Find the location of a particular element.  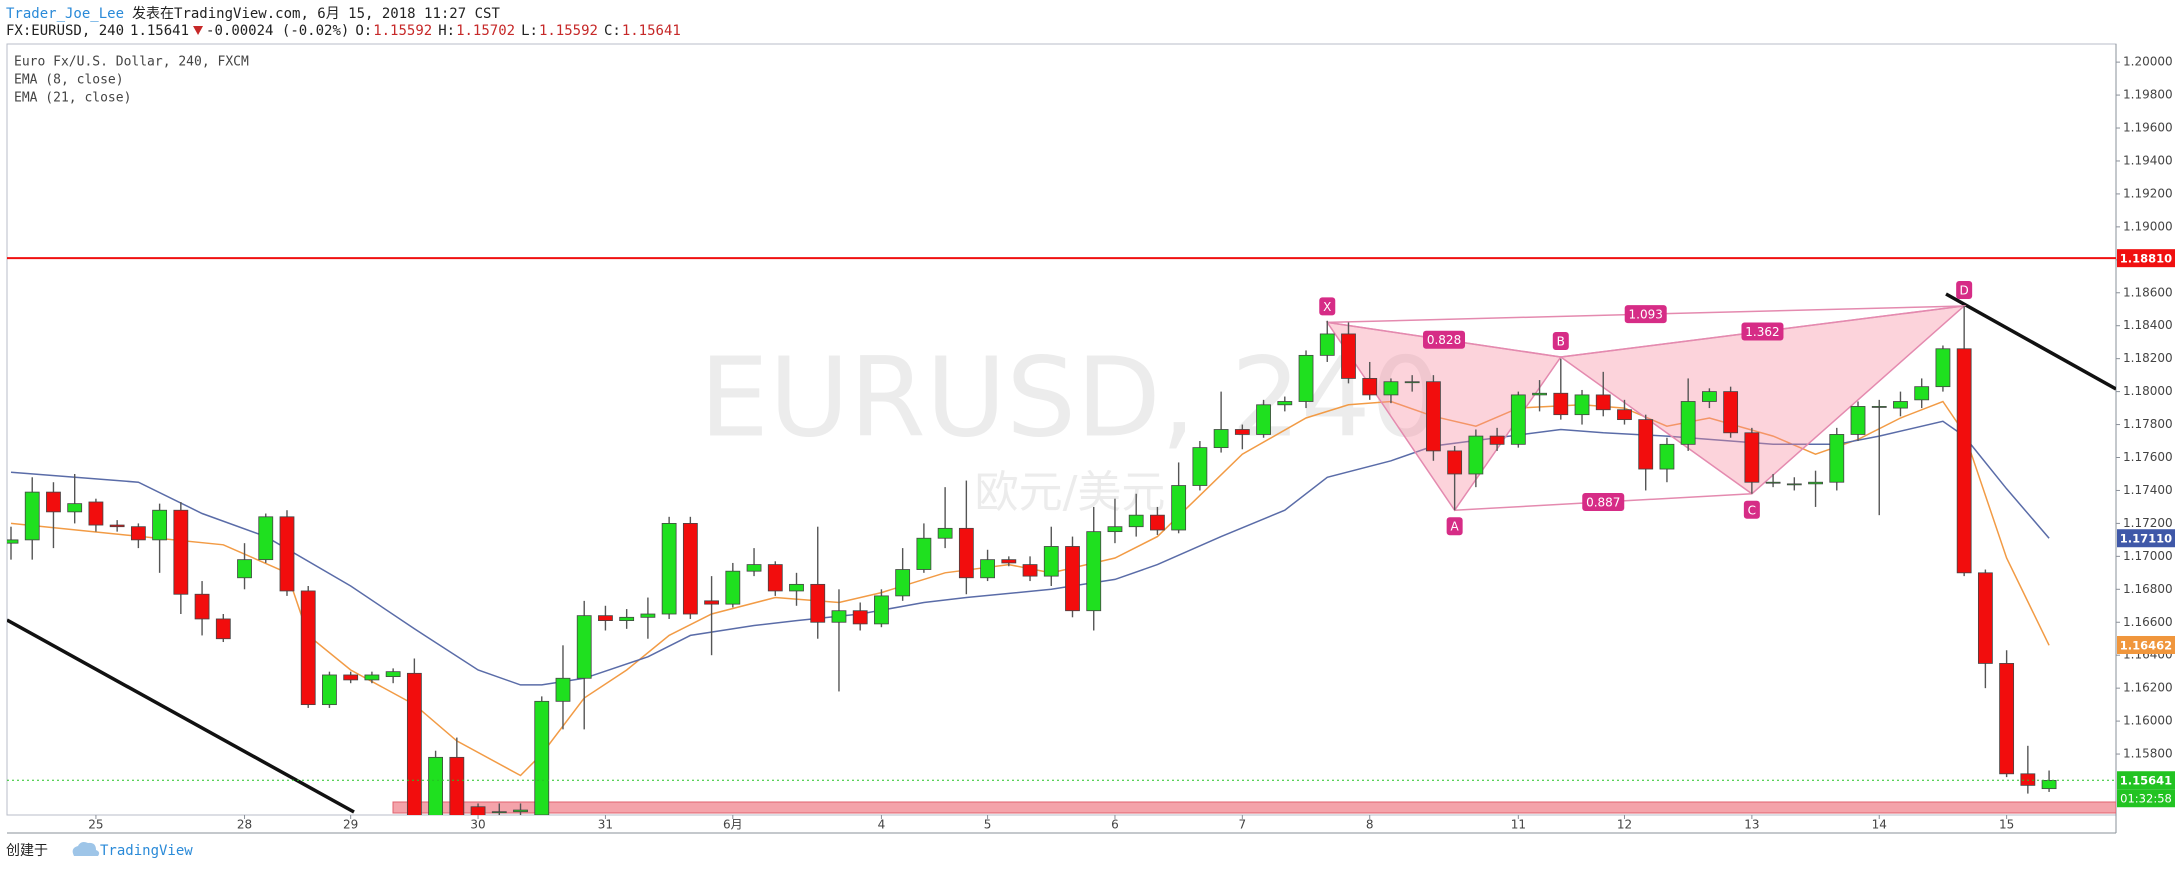

y-tick-label: 1.17000 is located at coordinates (2148, 556).